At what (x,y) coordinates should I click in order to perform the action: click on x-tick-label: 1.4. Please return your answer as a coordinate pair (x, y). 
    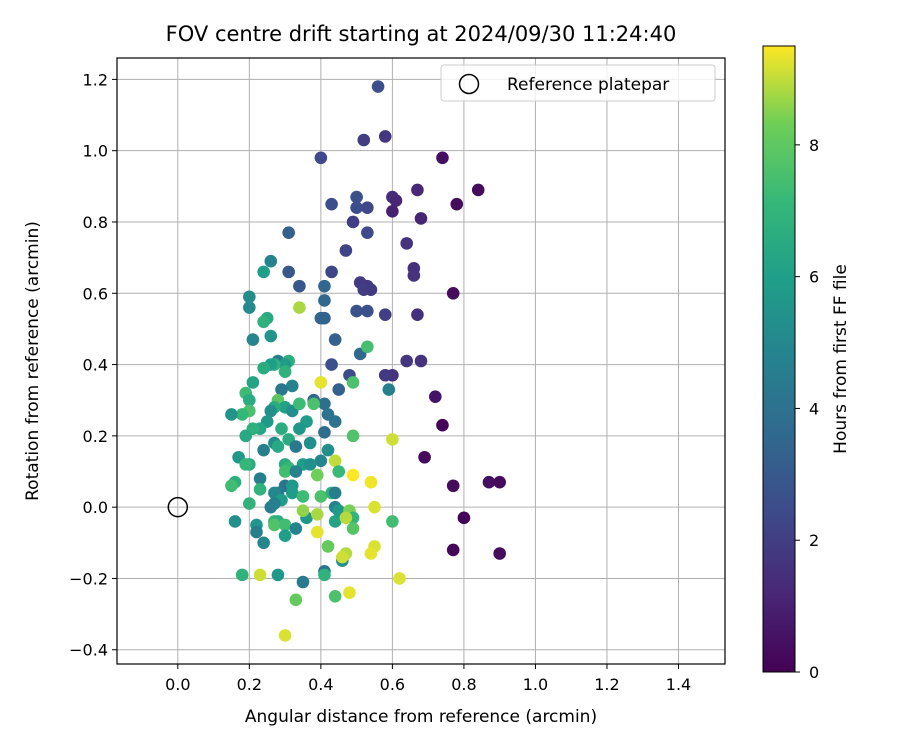
    Looking at the image, I should click on (678, 684).